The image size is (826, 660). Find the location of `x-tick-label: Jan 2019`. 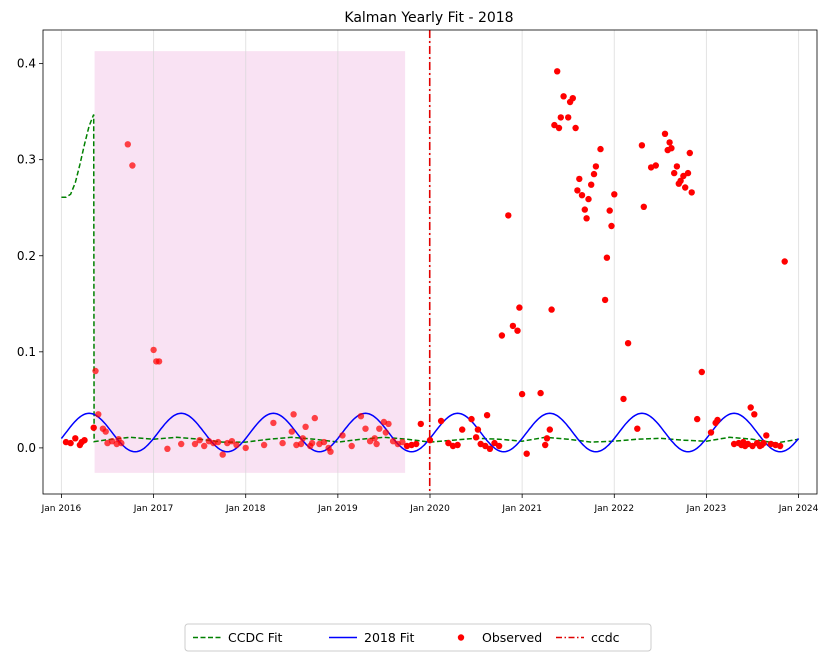

x-tick-label: Jan 2019 is located at coordinates (337, 509).